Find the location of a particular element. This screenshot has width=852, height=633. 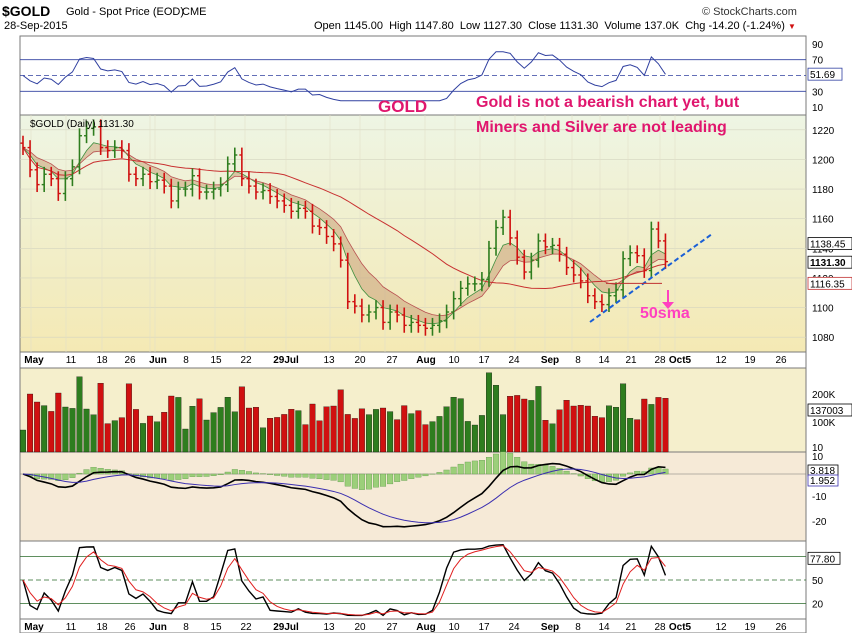

top-date-label: 29Jul is located at coordinates (286, 360).